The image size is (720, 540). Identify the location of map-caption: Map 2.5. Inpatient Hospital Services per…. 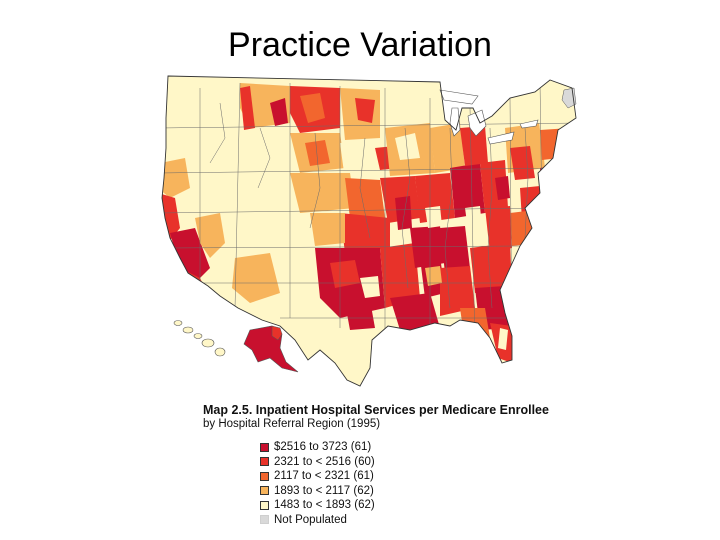
(393, 464).